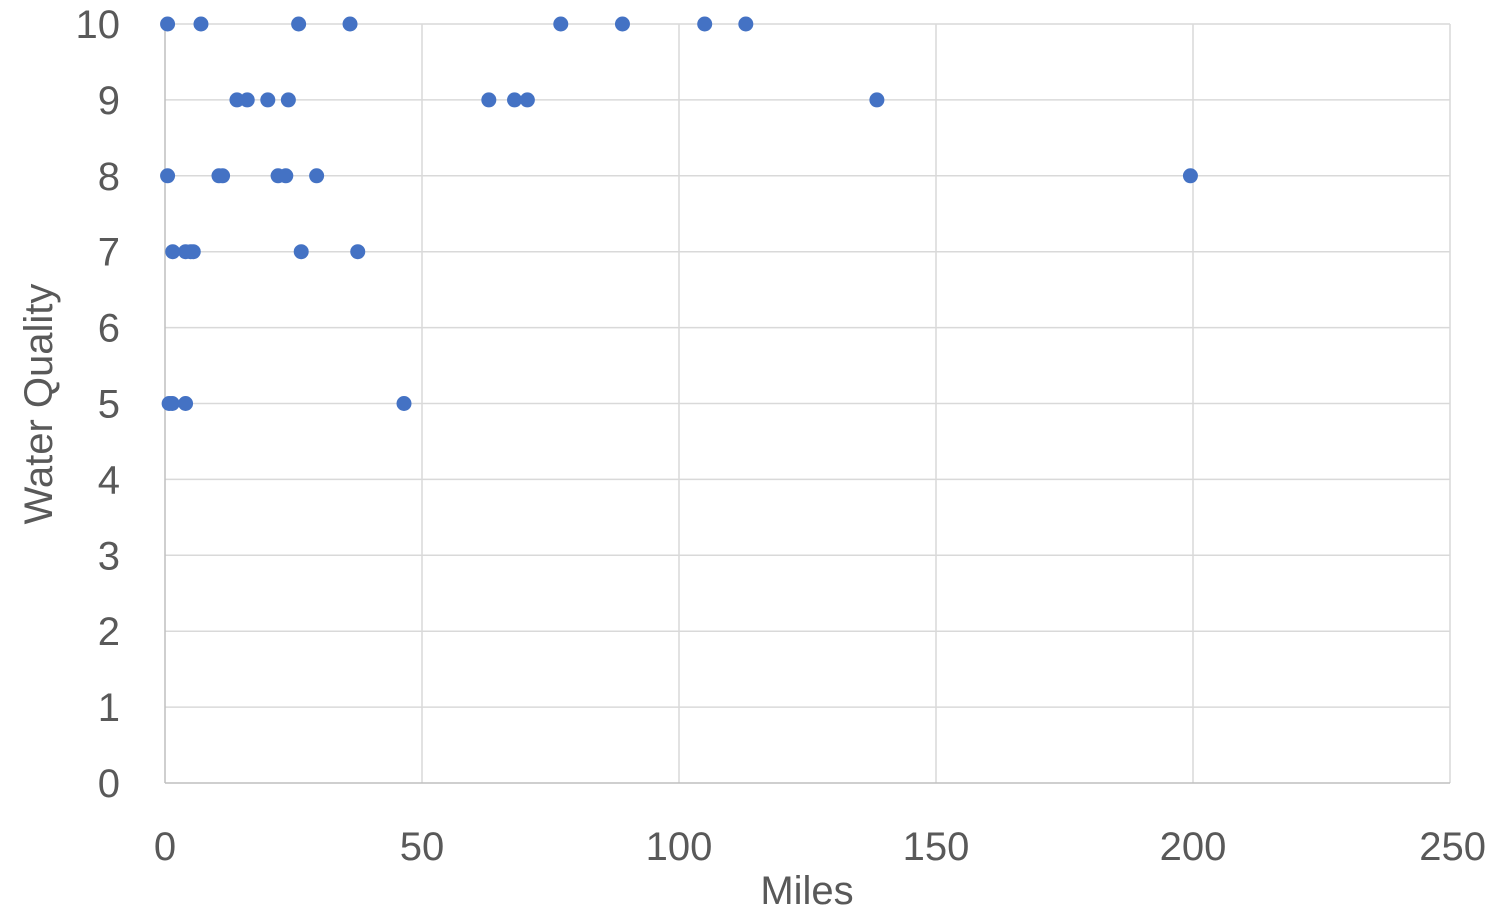 The image size is (1508, 914). What do you see at coordinates (109, 480) in the screenshot?
I see `y-tick-label: 4` at bounding box center [109, 480].